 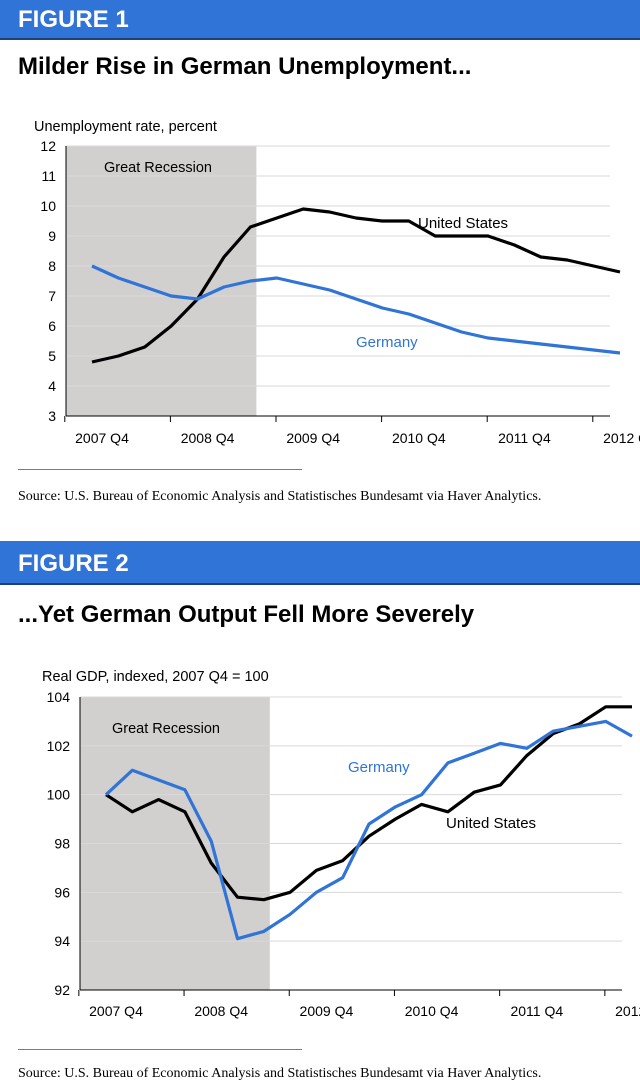 What do you see at coordinates (52, 416) in the screenshot?
I see `y-tick-label: 3` at bounding box center [52, 416].